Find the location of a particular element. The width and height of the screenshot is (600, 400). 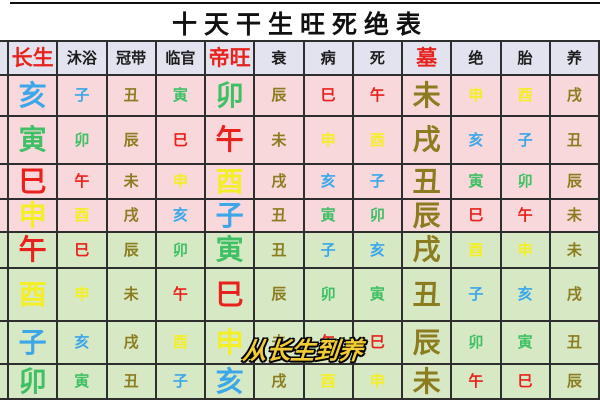

header-cell: 绝 is located at coordinates (477, 58).